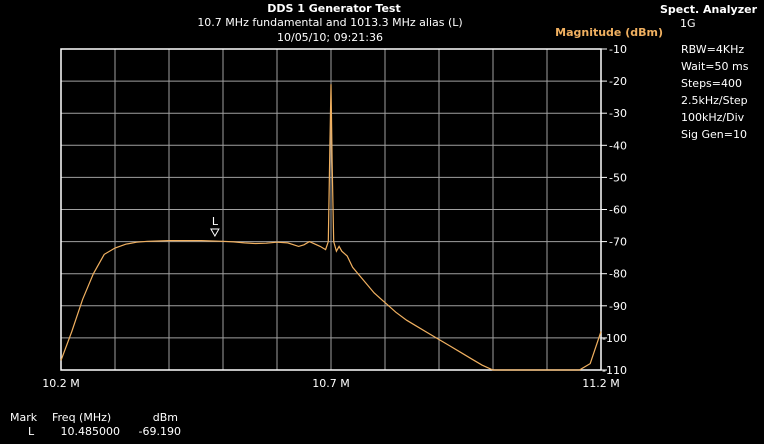  I want to click on readout-mark: L, so click(31, 431).